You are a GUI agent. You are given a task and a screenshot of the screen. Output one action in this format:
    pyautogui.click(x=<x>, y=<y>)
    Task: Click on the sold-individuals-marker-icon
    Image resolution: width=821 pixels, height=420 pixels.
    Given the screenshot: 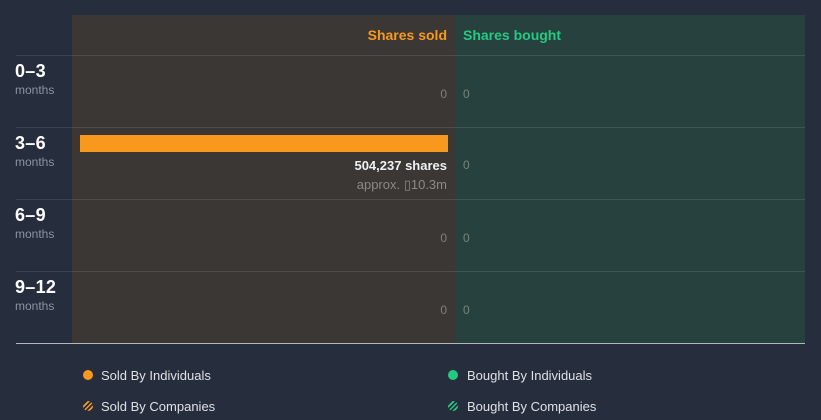 What is the action you would take?
    pyautogui.click(x=88, y=375)
    